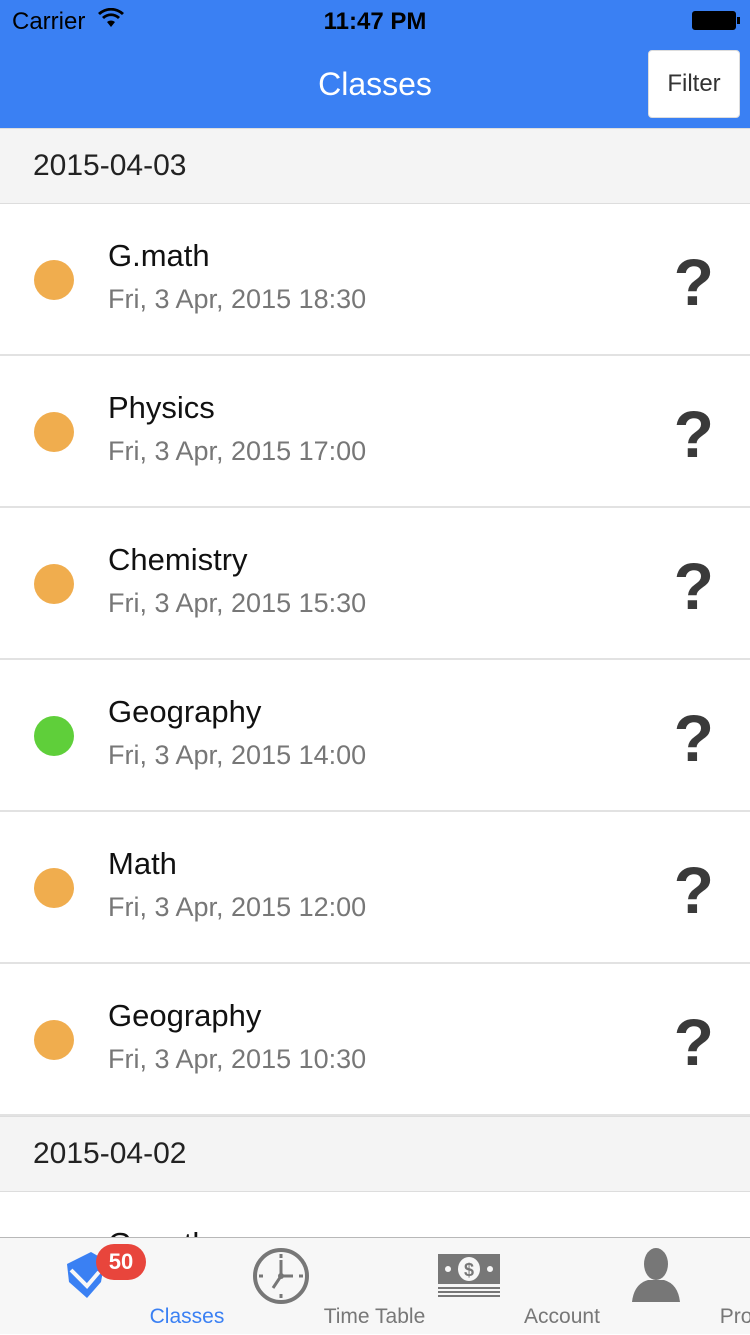 This screenshot has height=1335, width=750. I want to click on list-item: G.math Fri, 3 Apr, 2015 18:30 ?, so click(375, 280).